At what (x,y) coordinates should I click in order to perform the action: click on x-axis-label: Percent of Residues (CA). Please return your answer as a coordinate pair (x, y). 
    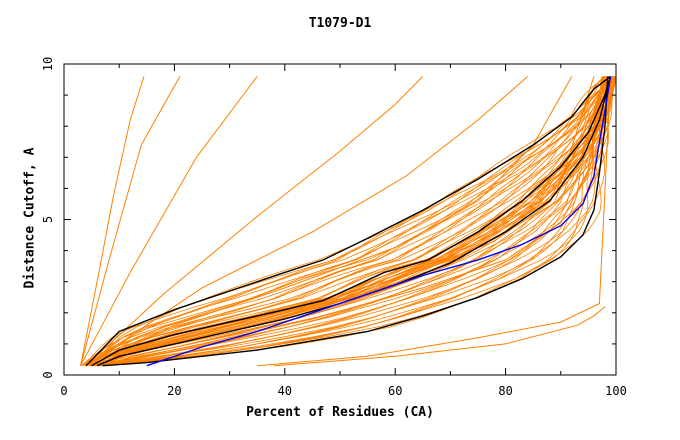
    Looking at the image, I should click on (340, 412).